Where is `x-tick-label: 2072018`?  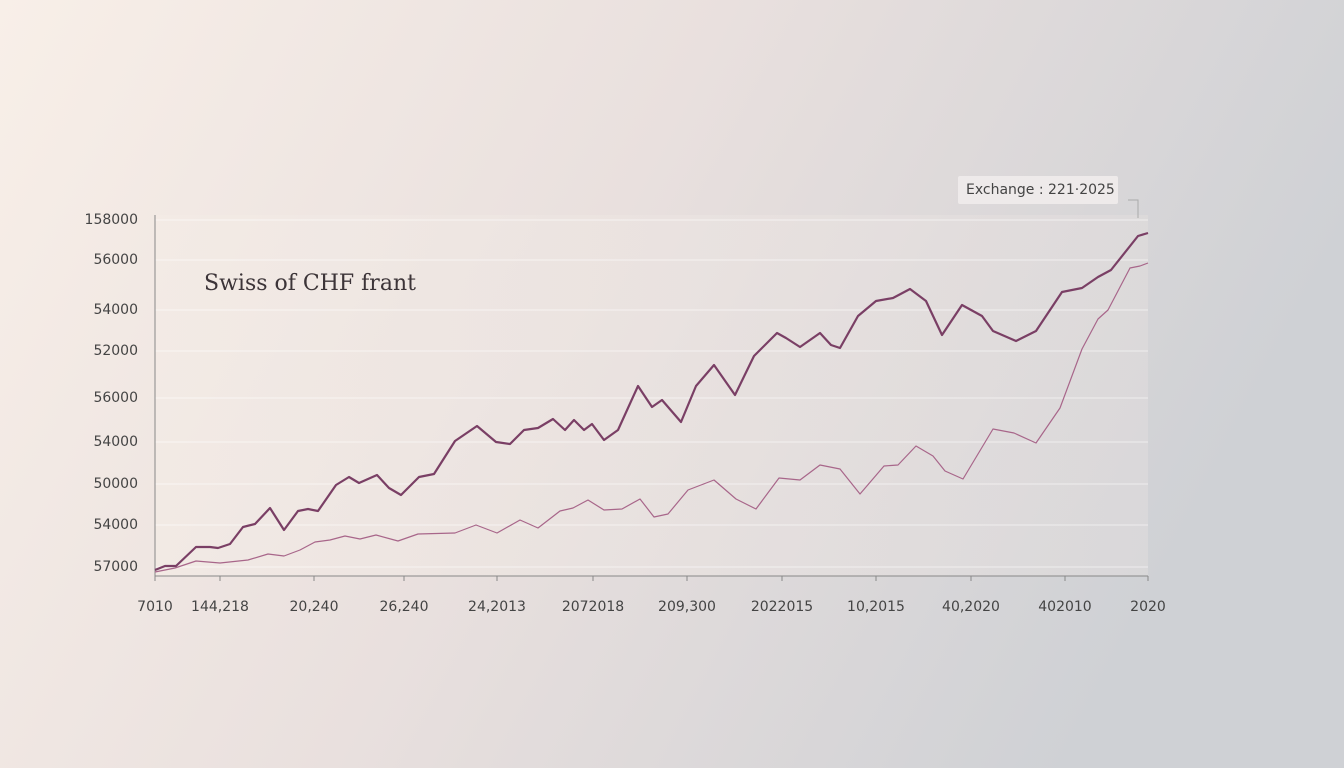
x-tick-label: 2072018 is located at coordinates (593, 607).